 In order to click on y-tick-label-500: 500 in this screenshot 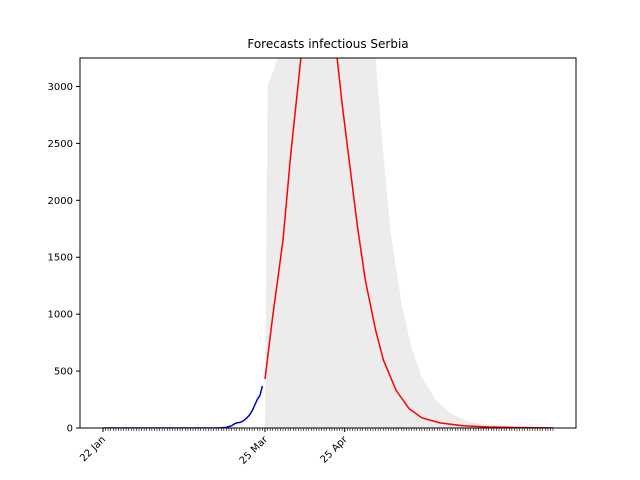, I will do `click(63, 372)`.